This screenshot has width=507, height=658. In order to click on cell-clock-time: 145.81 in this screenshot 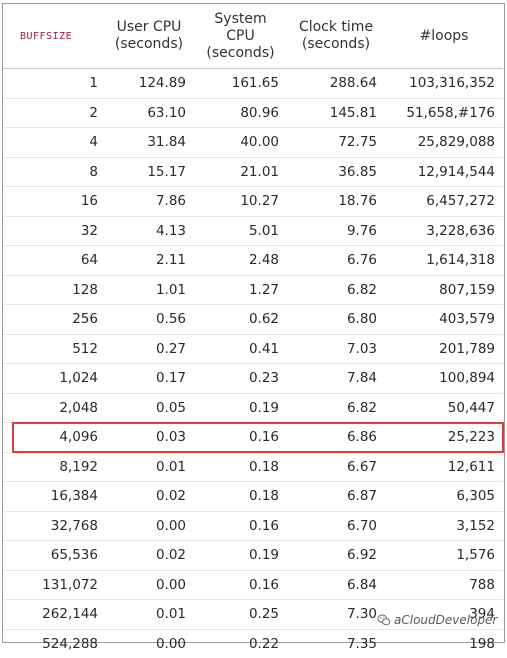, I will do `click(336, 113)`.